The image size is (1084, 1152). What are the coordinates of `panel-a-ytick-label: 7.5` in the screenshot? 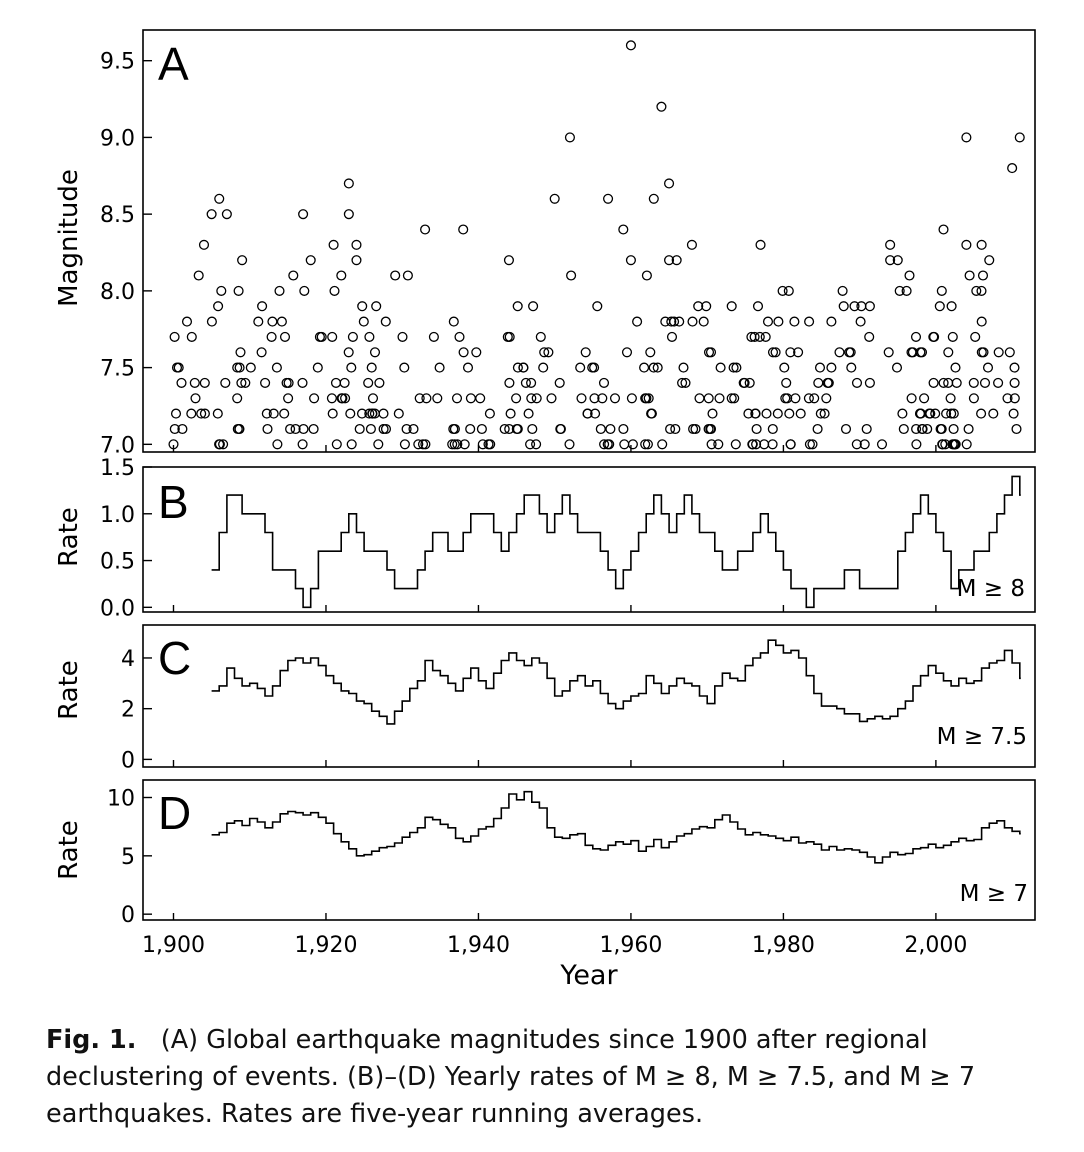 It's located at (117, 369).